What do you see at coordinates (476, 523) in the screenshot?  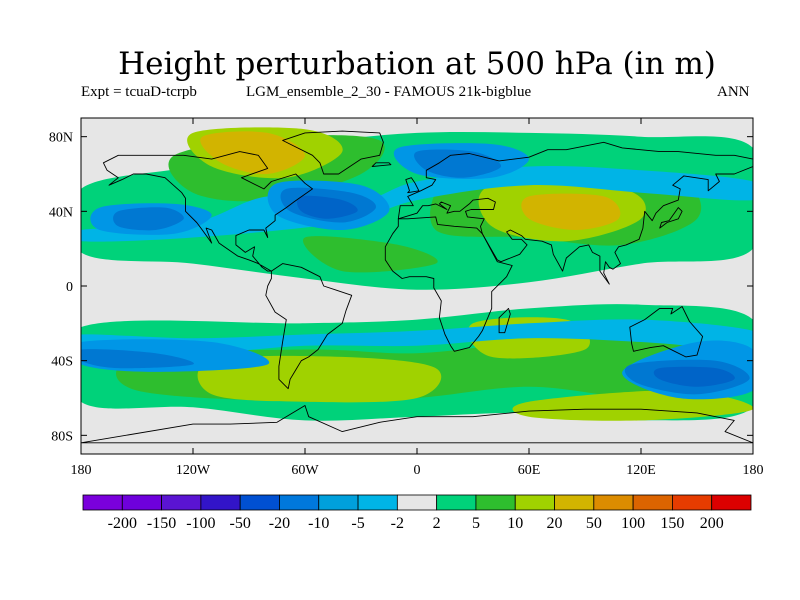 I see `colorbar-label: 5` at bounding box center [476, 523].